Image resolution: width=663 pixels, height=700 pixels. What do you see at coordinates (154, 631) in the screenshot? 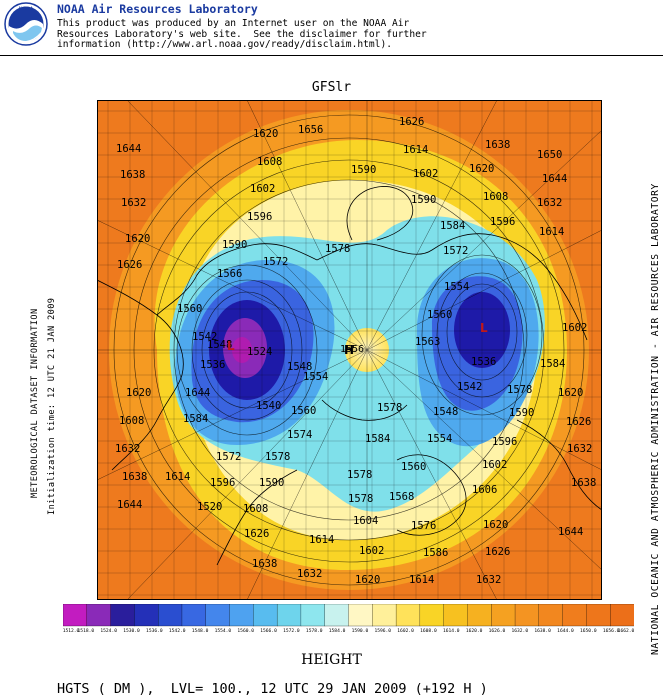
I see `colorbar-tick-label: 1536.0` at bounding box center [154, 631].